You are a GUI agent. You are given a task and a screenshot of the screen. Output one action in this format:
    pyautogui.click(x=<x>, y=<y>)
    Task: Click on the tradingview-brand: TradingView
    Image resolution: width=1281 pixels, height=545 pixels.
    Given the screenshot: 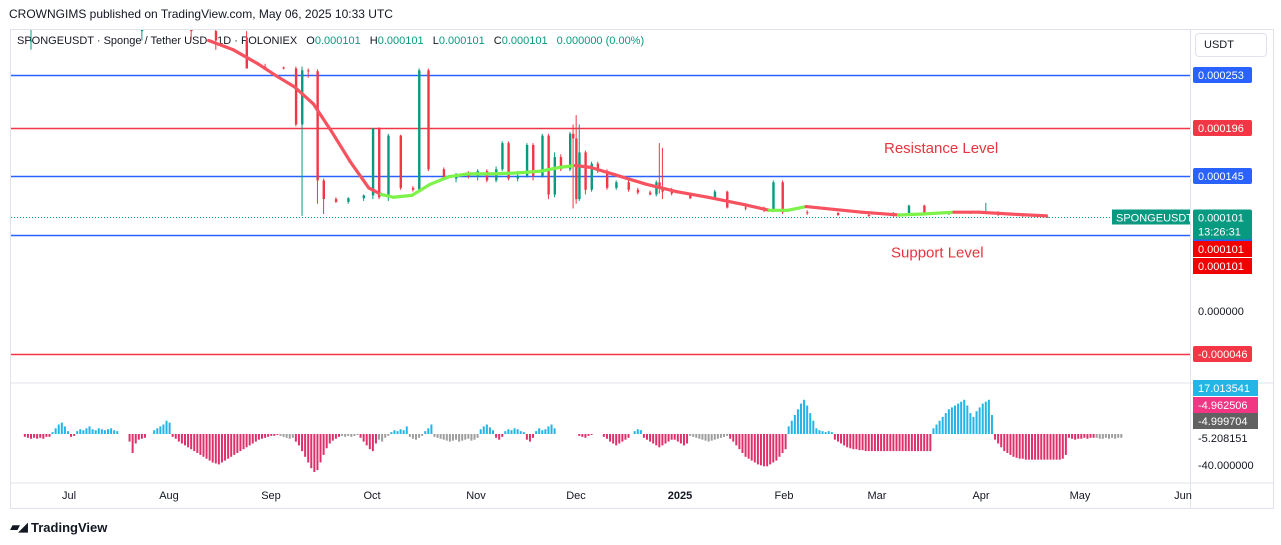 What is the action you would take?
    pyautogui.click(x=69, y=527)
    